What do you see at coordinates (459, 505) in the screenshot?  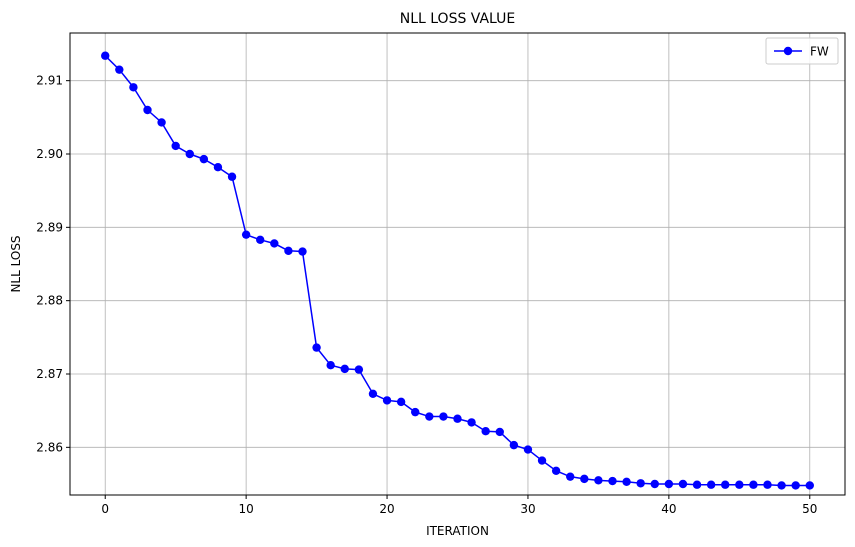 I see `x-axis-ticks: 0 10 20 30 40 50` at bounding box center [459, 505].